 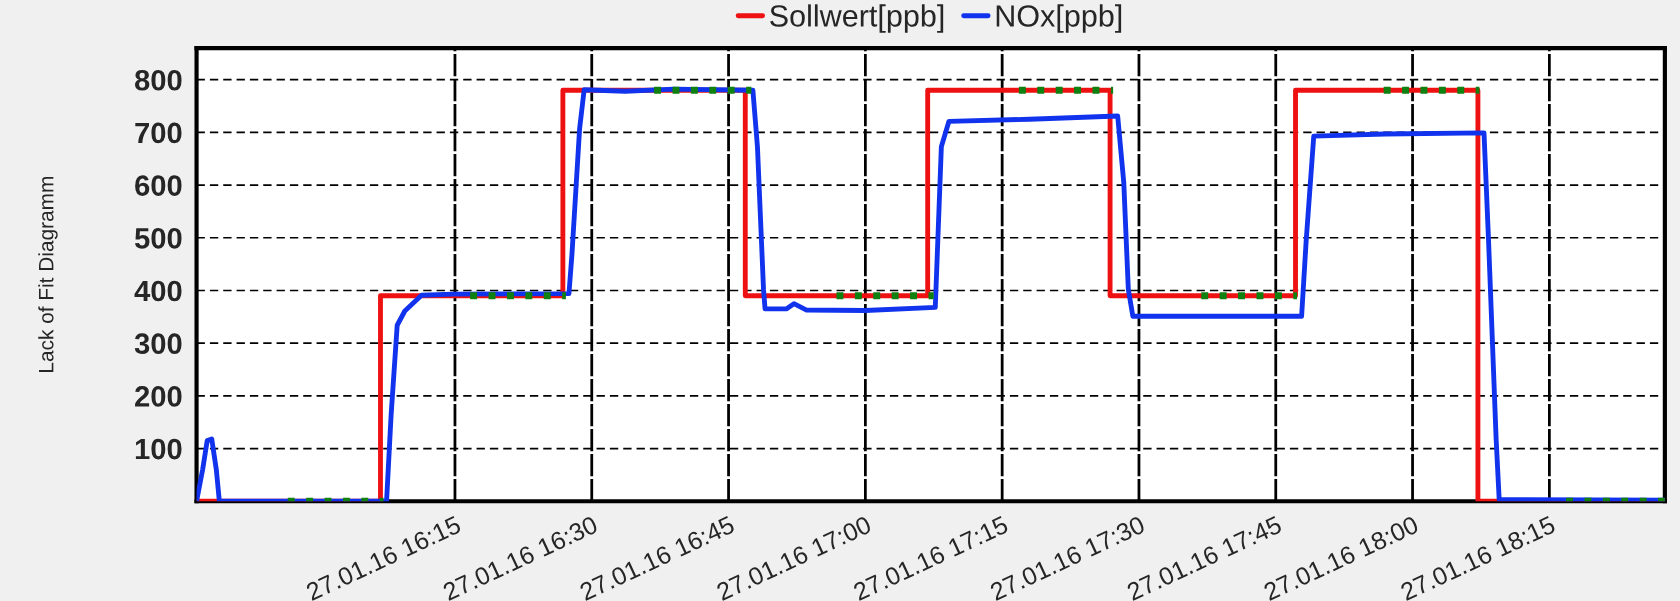 What do you see at coordinates (158, 396) in the screenshot?
I see `y-tick-label: 200` at bounding box center [158, 396].